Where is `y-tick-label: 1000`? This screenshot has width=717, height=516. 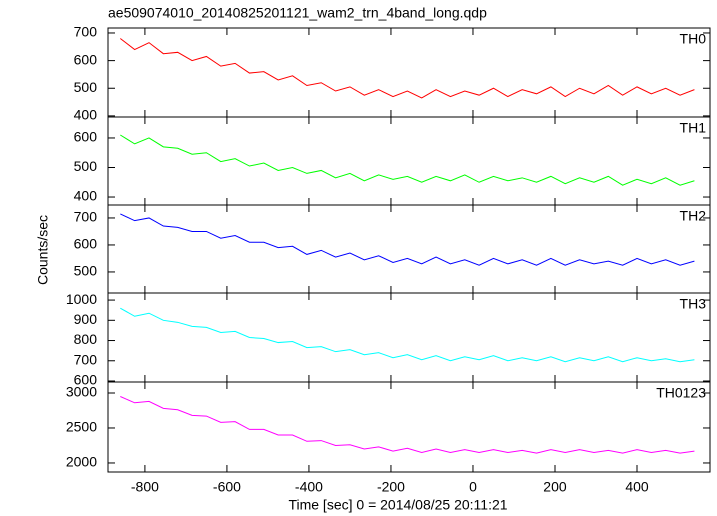
y-tick-label: 1000 is located at coordinates (81, 299).